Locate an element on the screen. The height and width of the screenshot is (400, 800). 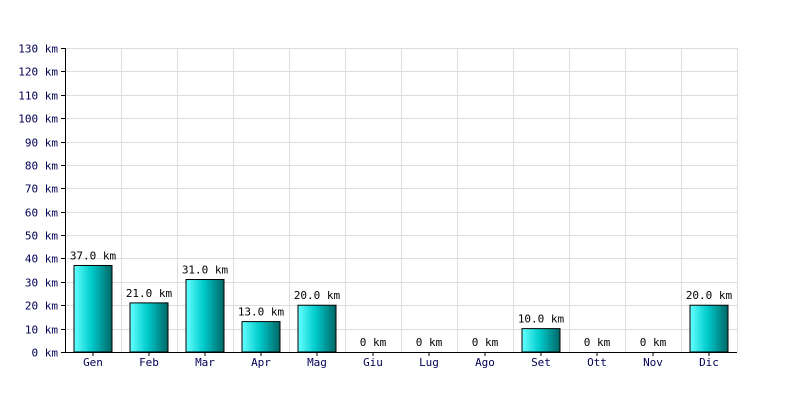
x-tick-label: Ott is located at coordinates (597, 362).